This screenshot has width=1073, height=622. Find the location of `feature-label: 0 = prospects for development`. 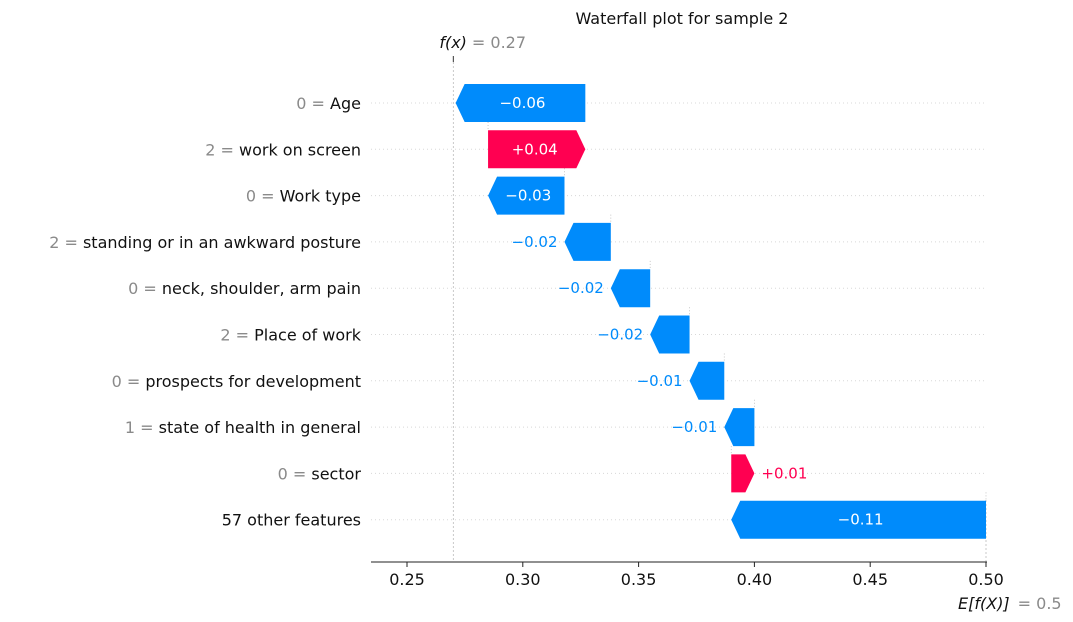

feature-label: 0 = prospects for development is located at coordinates (236, 381).